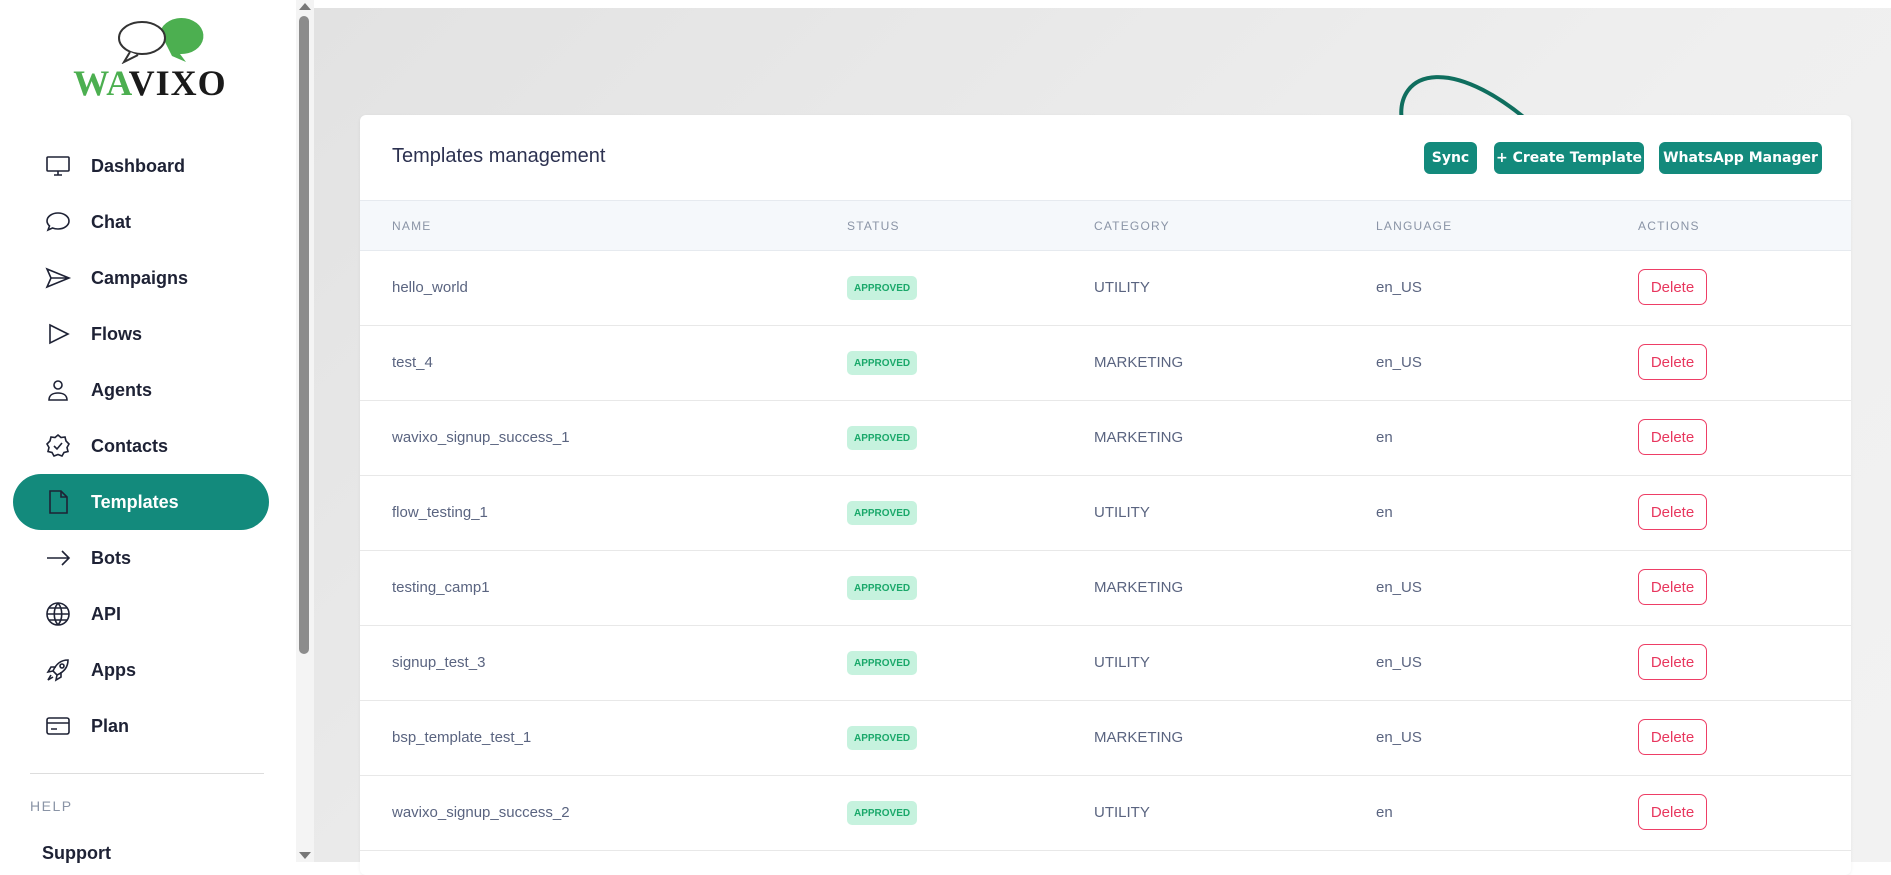 Image resolution: width=1891 pixels, height=875 pixels. What do you see at coordinates (141, 558) in the screenshot?
I see `sidebar-item-bots: Bots` at bounding box center [141, 558].